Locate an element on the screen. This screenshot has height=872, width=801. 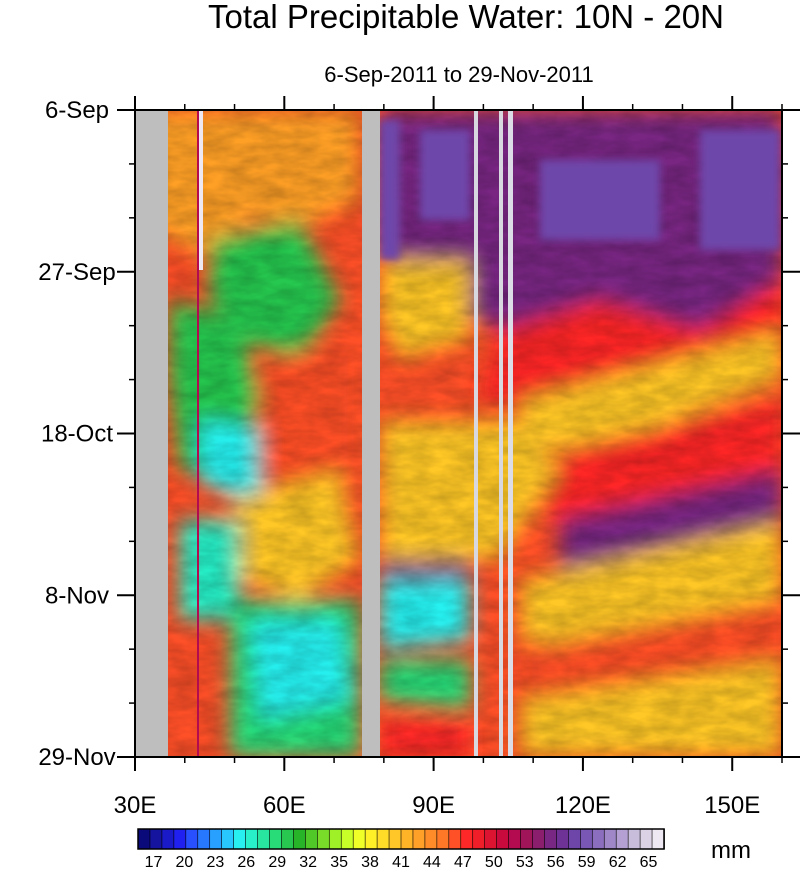
colorbar-label: 29 is located at coordinates (277, 862).